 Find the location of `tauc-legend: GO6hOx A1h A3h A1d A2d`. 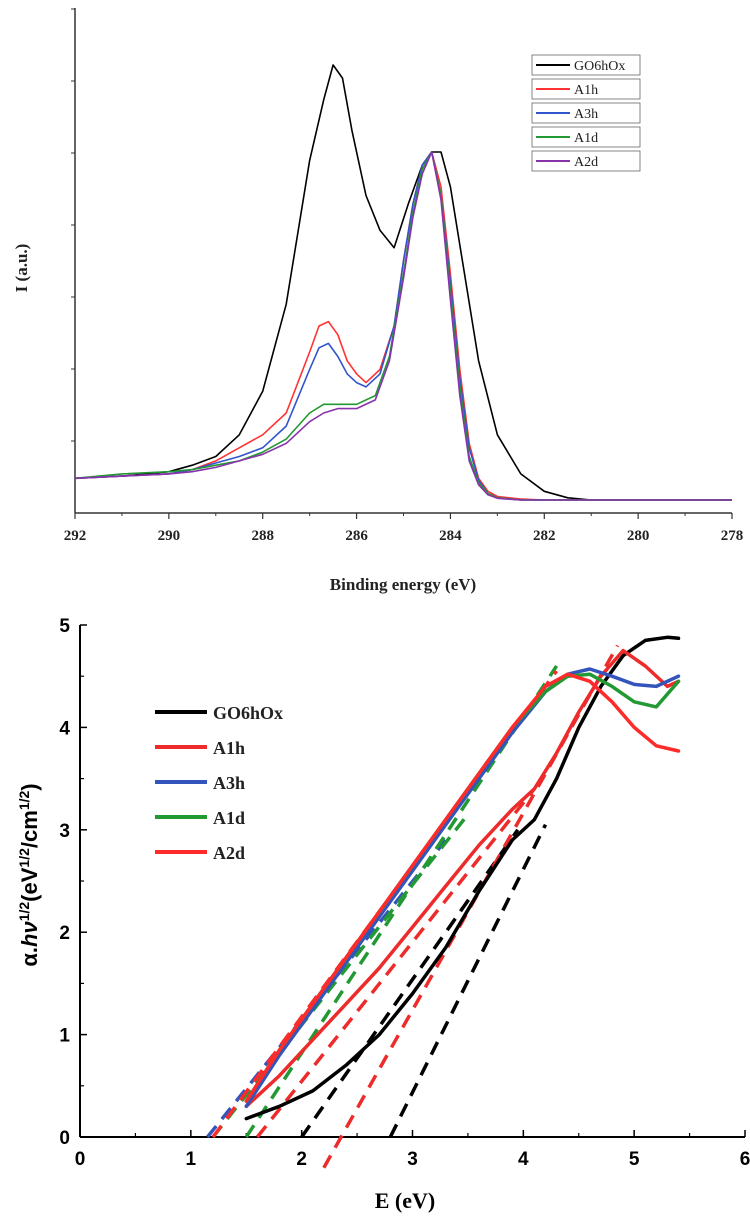

tauc-legend: GO6hOx A1h A3h A1d A2d is located at coordinates (219, 783).